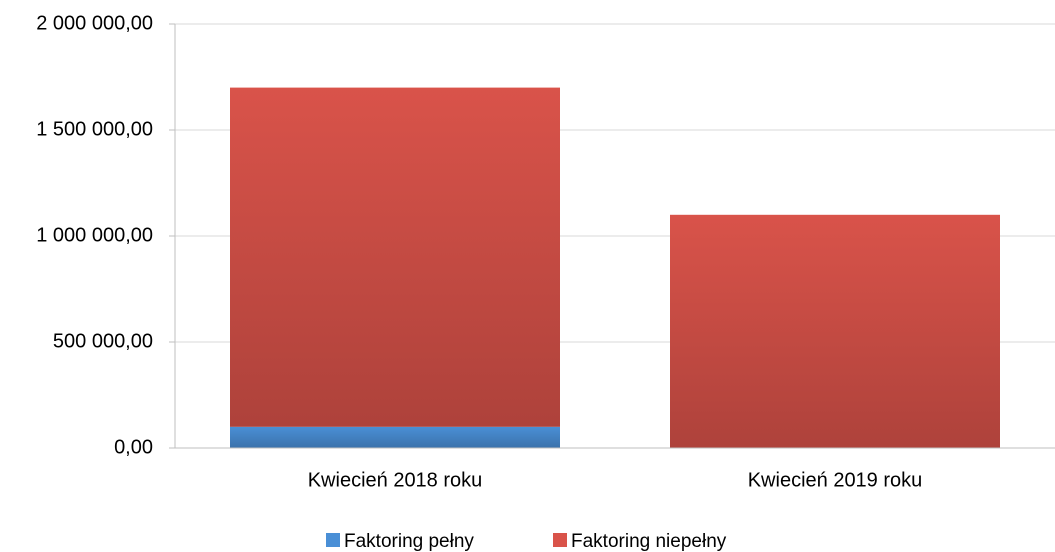 This screenshot has width=1055, height=552. I want to click on y-tick-label: 0,00, so click(133, 447).